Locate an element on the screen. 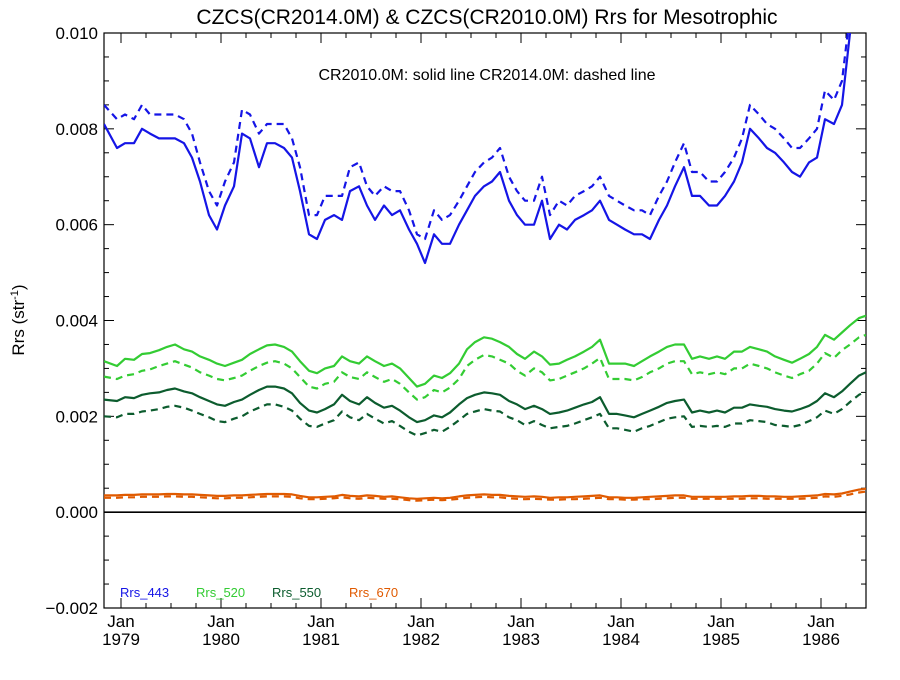 This screenshot has width=900, height=680. x-tick-year-label: 1985 is located at coordinates (721, 639).